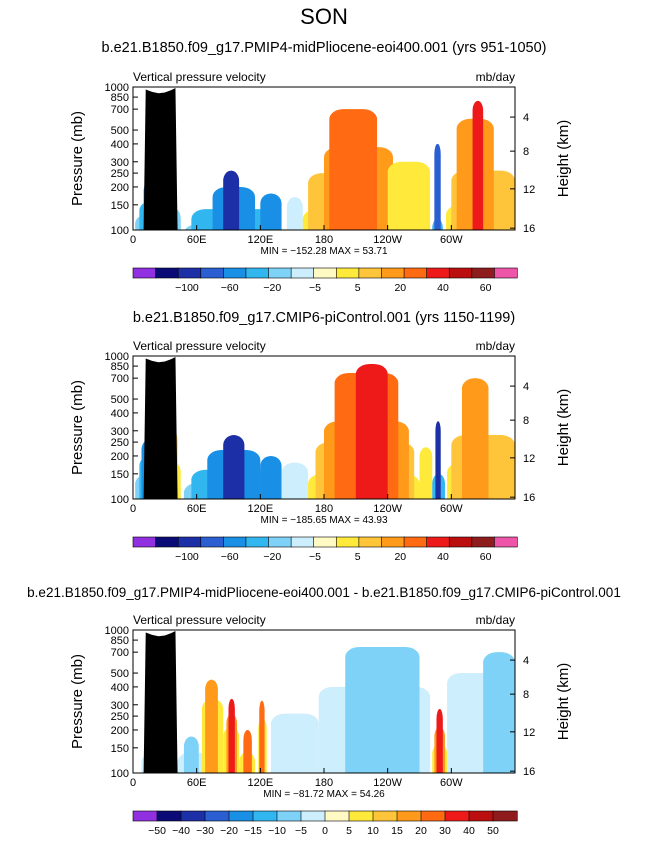  What do you see at coordinates (120, 432) in the screenshot?
I see `y-tick-label: 300` at bounding box center [120, 432].